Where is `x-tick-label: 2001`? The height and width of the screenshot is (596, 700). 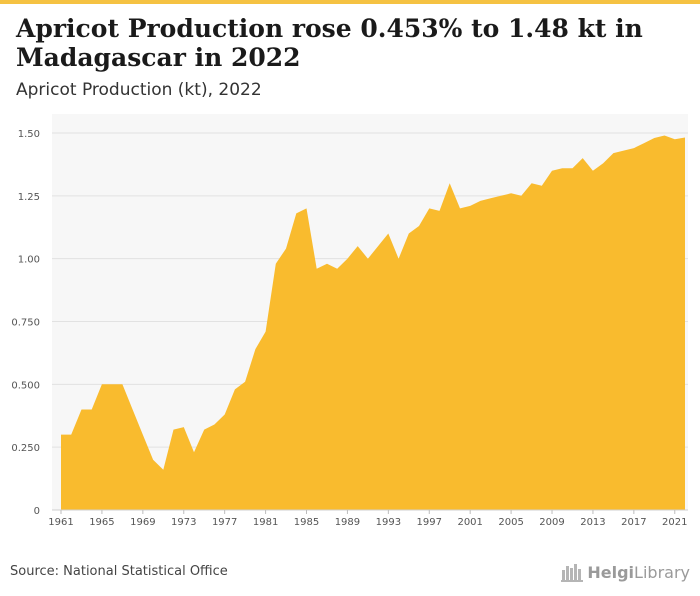
x-tick-label: 2001 is located at coordinates (469, 522).